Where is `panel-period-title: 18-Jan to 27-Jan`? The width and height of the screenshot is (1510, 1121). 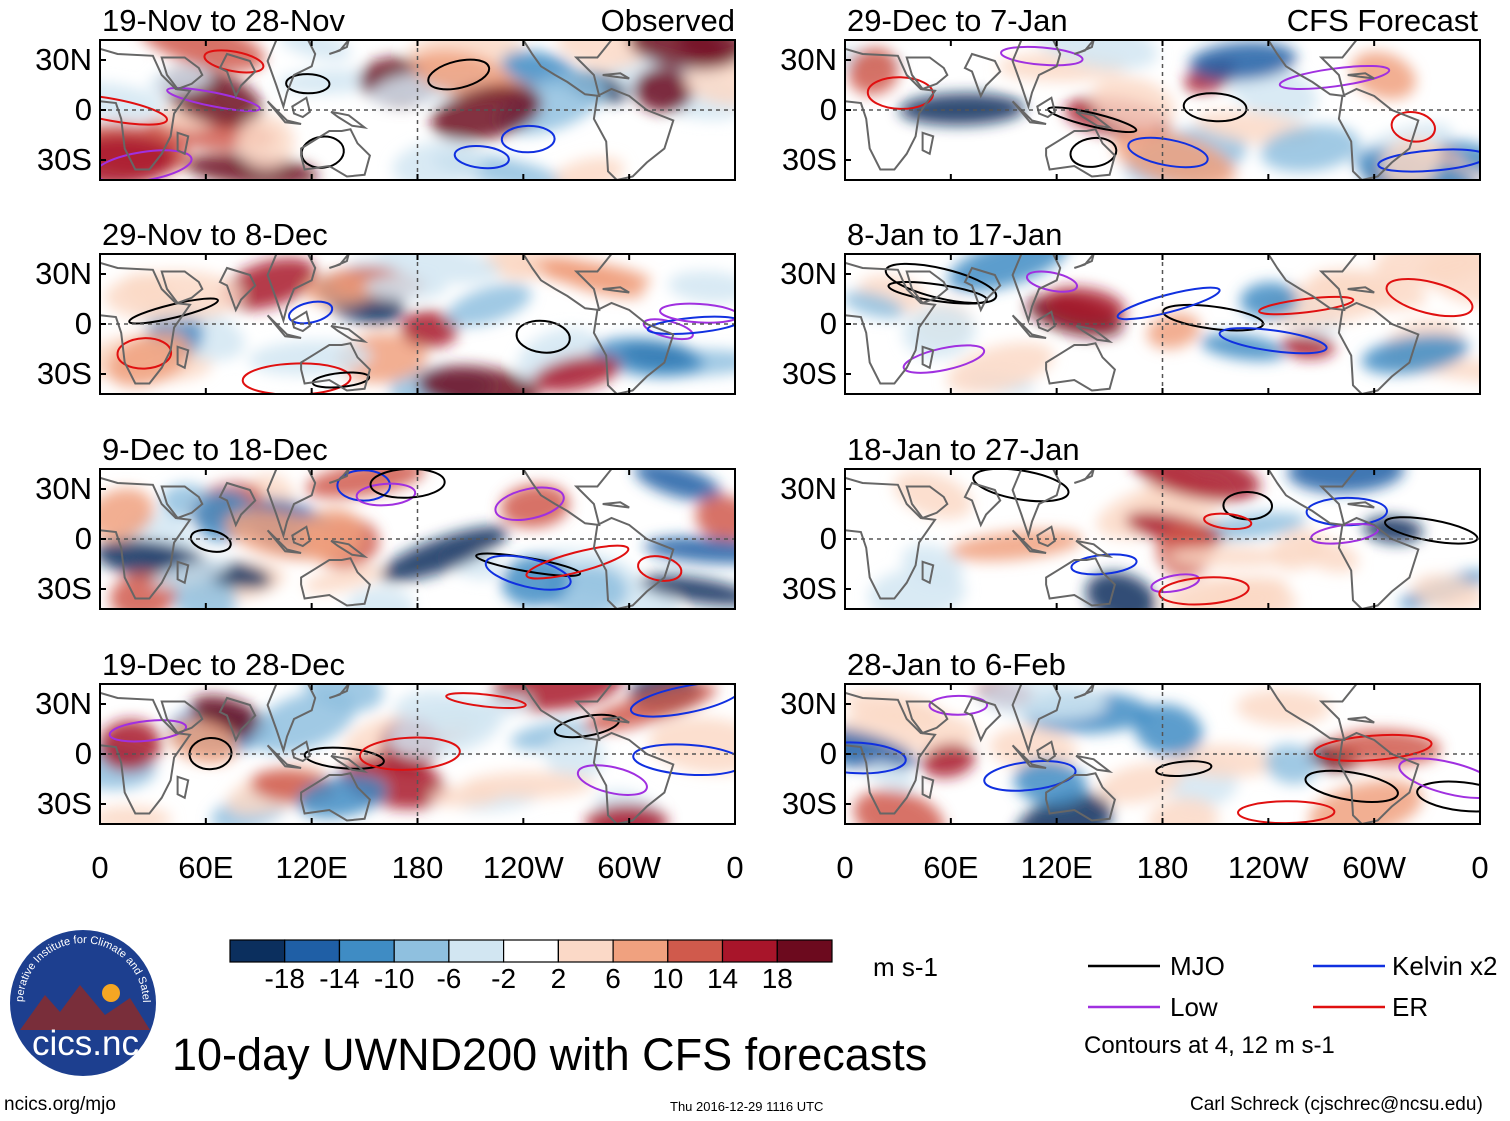
panel-period-title: 18-Jan to 27-Jan is located at coordinates (963, 449).